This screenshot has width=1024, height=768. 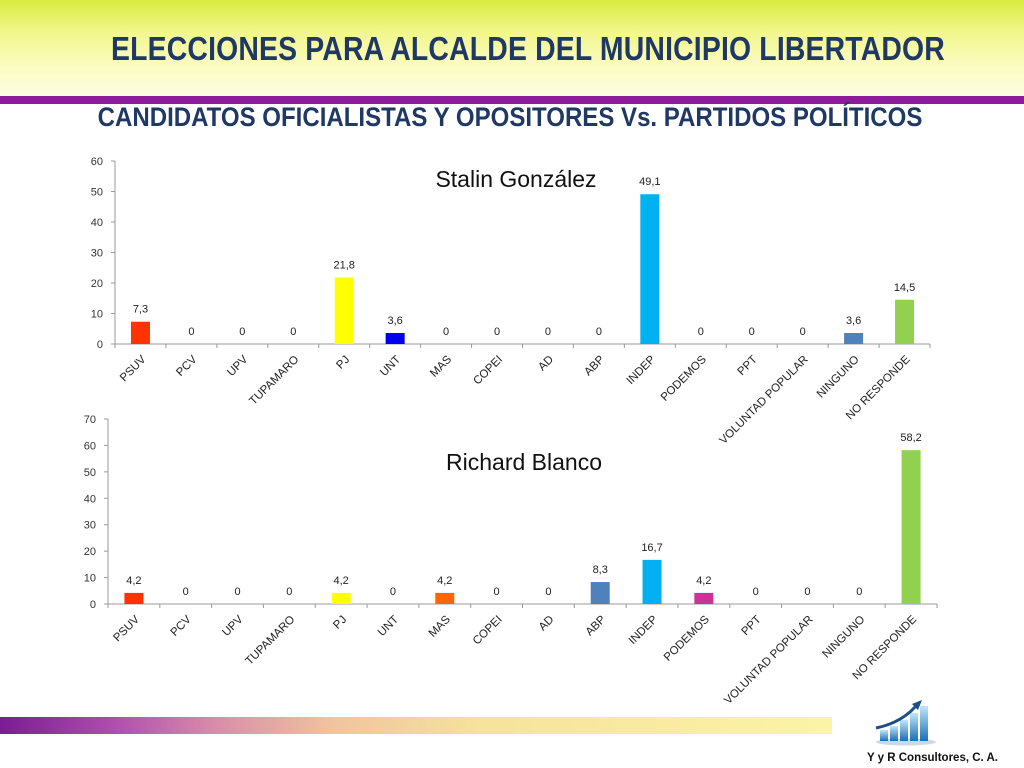 I want to click on footer-gradient-bar, so click(x=416, y=725).